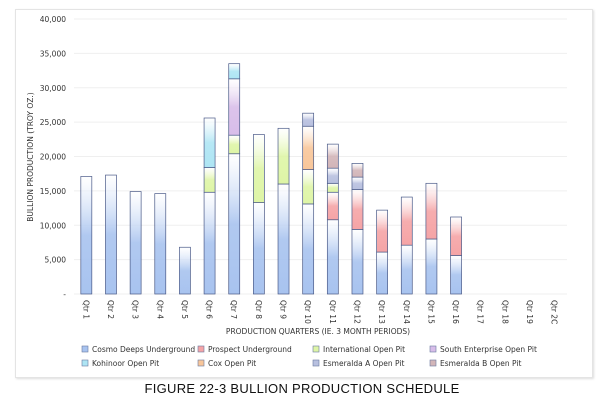 Image resolution: width=604 pixels, height=409 pixels. Describe the element at coordinates (332, 312) in the screenshot. I see `x-tick-label: Qtr 11` at that location.